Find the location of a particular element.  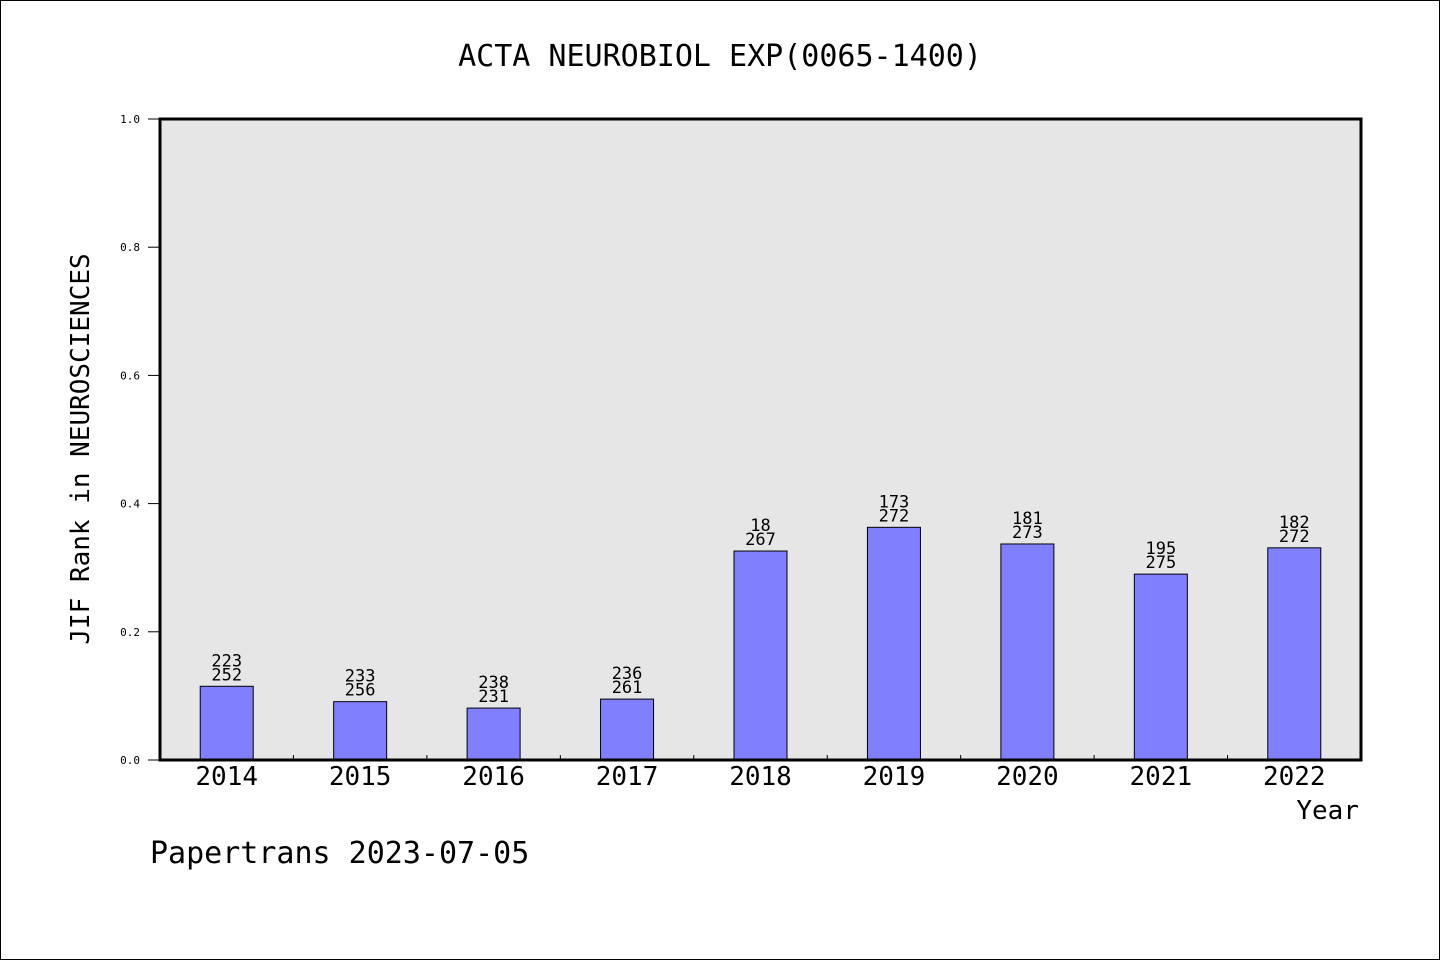

bar-rank-label: 236 is located at coordinates (627, 674).